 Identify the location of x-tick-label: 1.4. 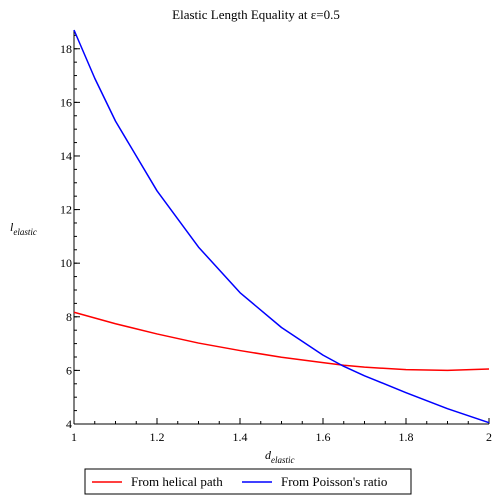
(240, 437).